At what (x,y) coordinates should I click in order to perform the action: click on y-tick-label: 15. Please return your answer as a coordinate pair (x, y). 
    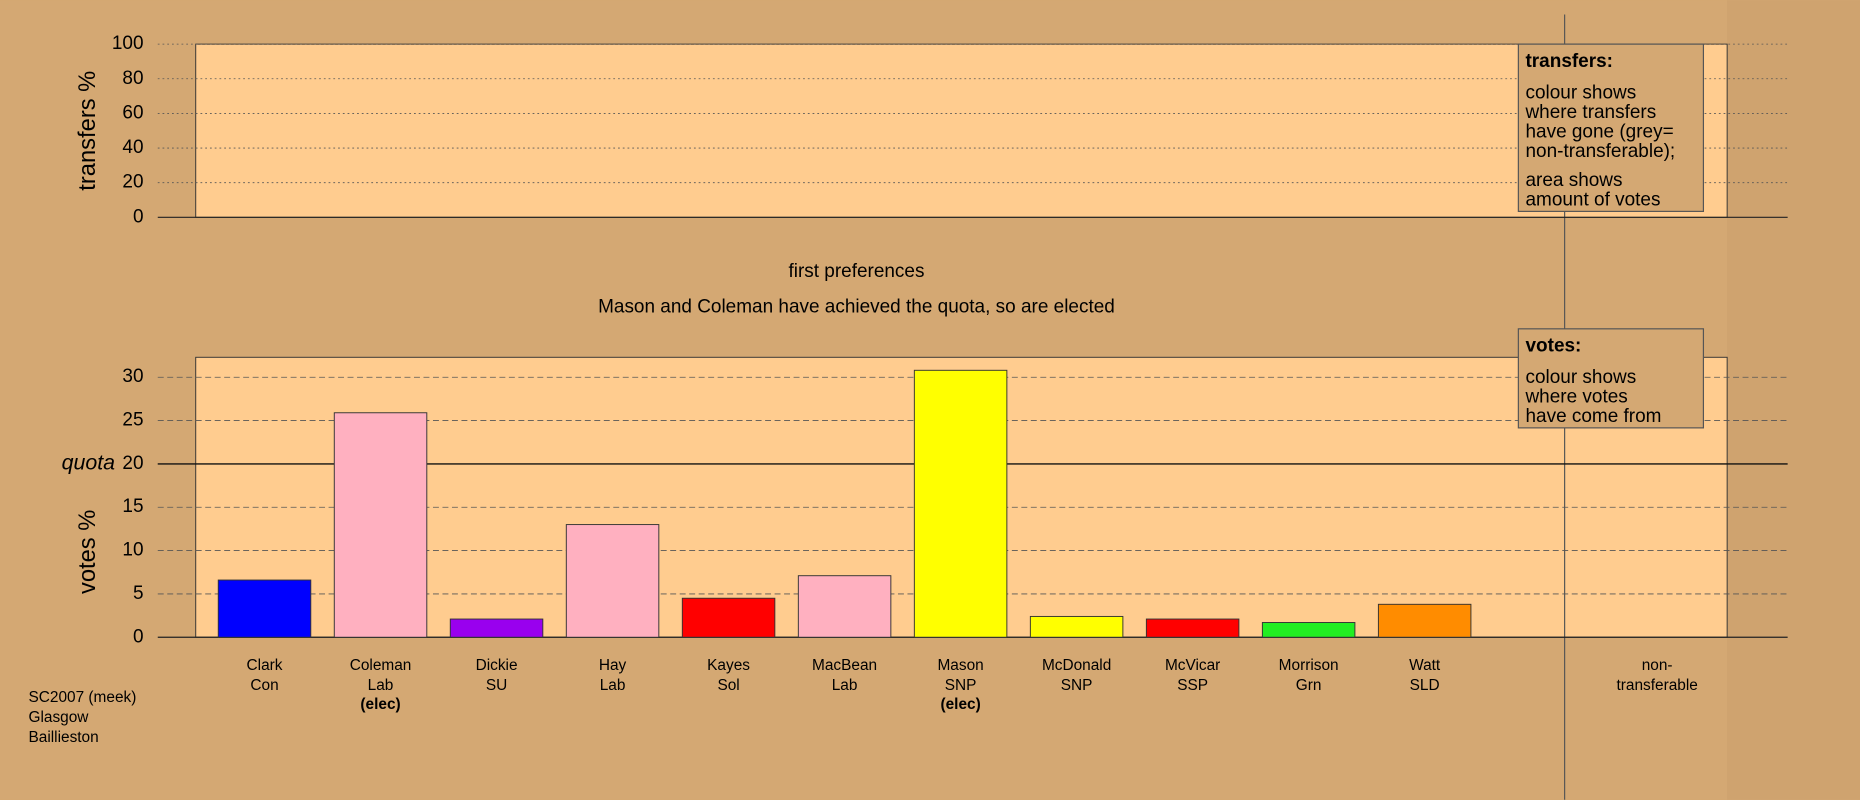
    Looking at the image, I should click on (132, 506).